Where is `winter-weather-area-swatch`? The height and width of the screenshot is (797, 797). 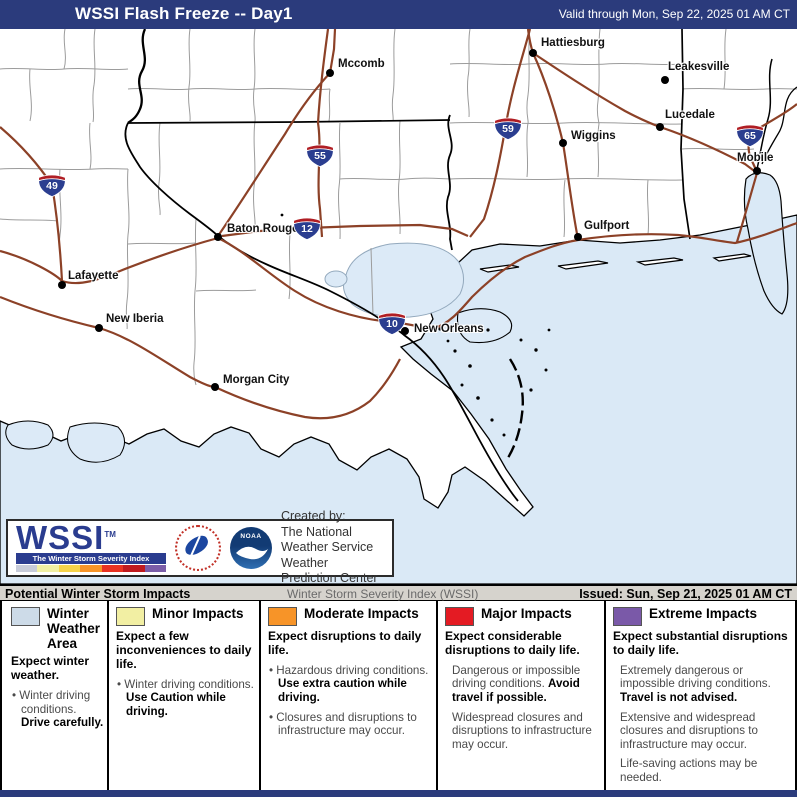 winter-weather-area-swatch is located at coordinates (25, 616).